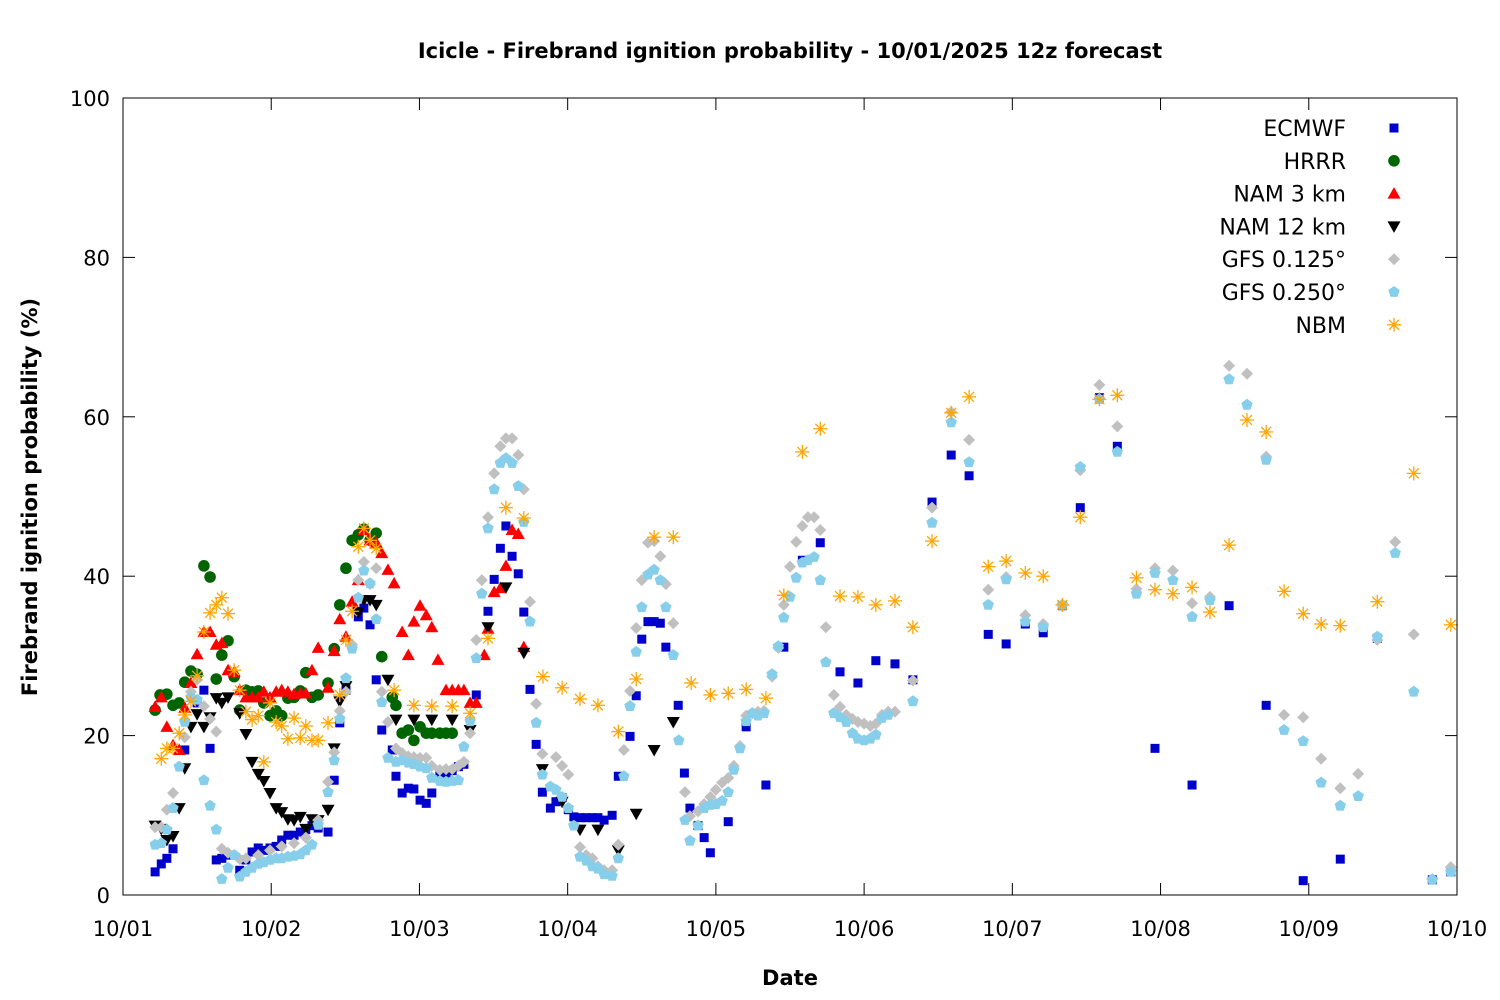 This screenshot has width=1500, height=1000. Describe the element at coordinates (96, 418) in the screenshot. I see `y-tick-label: 60` at that location.